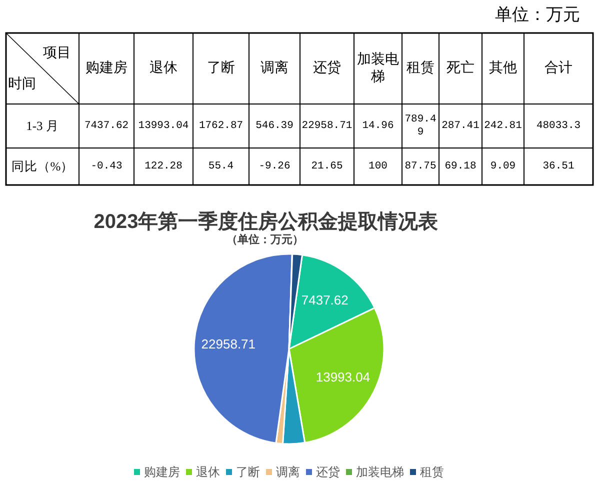  What do you see at coordinates (57, 53) in the screenshot?
I see `xlabel: 项目` at bounding box center [57, 53].